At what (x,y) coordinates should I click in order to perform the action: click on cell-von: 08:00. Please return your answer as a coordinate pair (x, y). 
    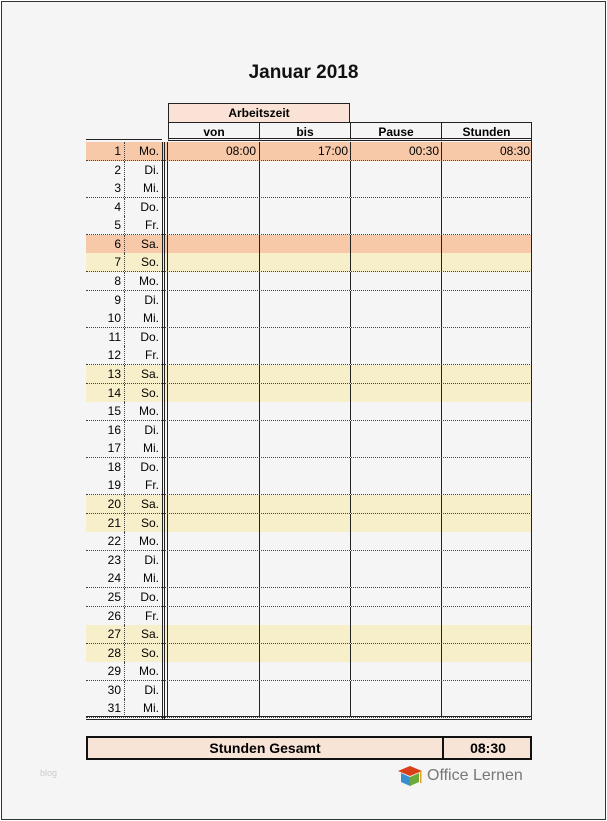
    Looking at the image, I should click on (212, 151).